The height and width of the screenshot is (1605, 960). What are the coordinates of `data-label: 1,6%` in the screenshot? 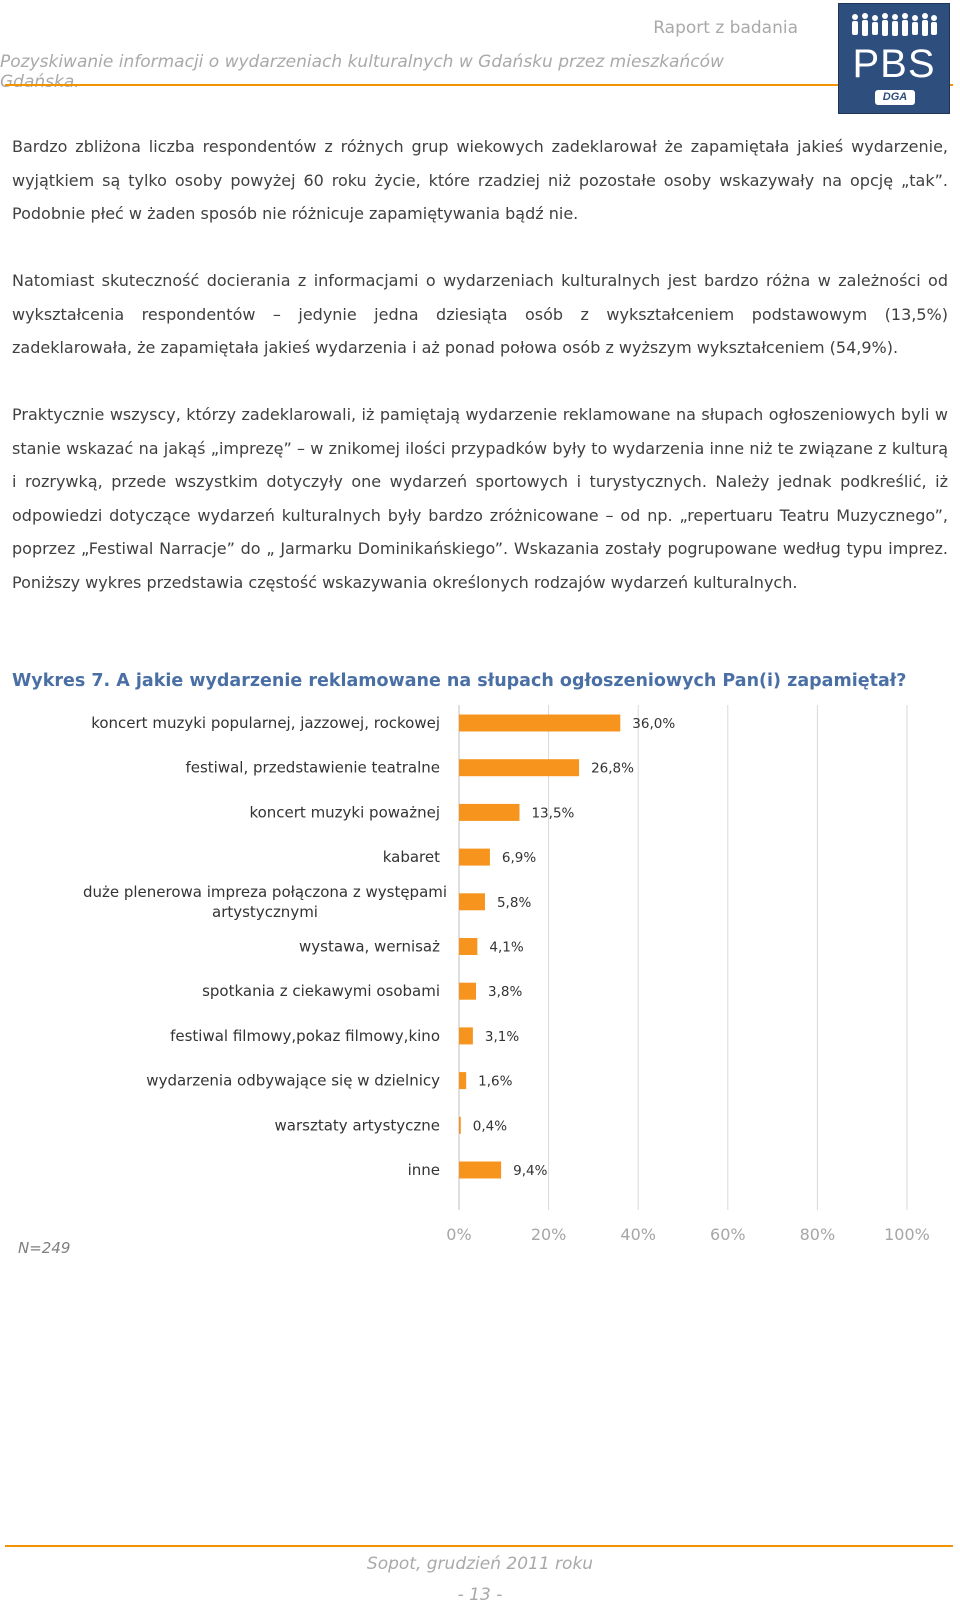 It's located at (495, 1082).